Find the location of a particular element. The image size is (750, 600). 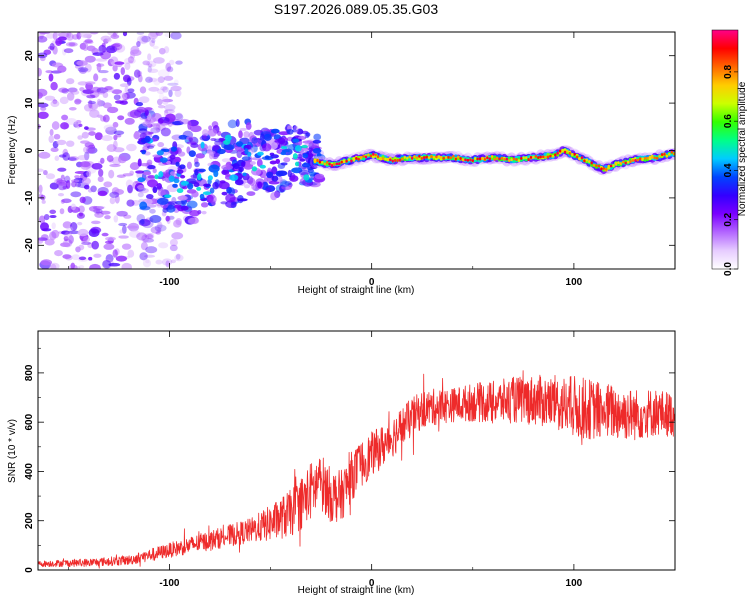

colorbar-tick-label: 0.4 is located at coordinates (728, 170).